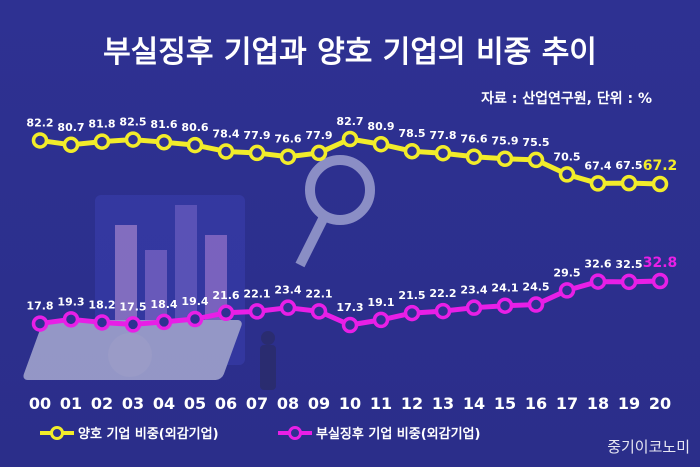  What do you see at coordinates (505, 403) in the screenshot?
I see `x-tick-label: 15` at bounding box center [505, 403].